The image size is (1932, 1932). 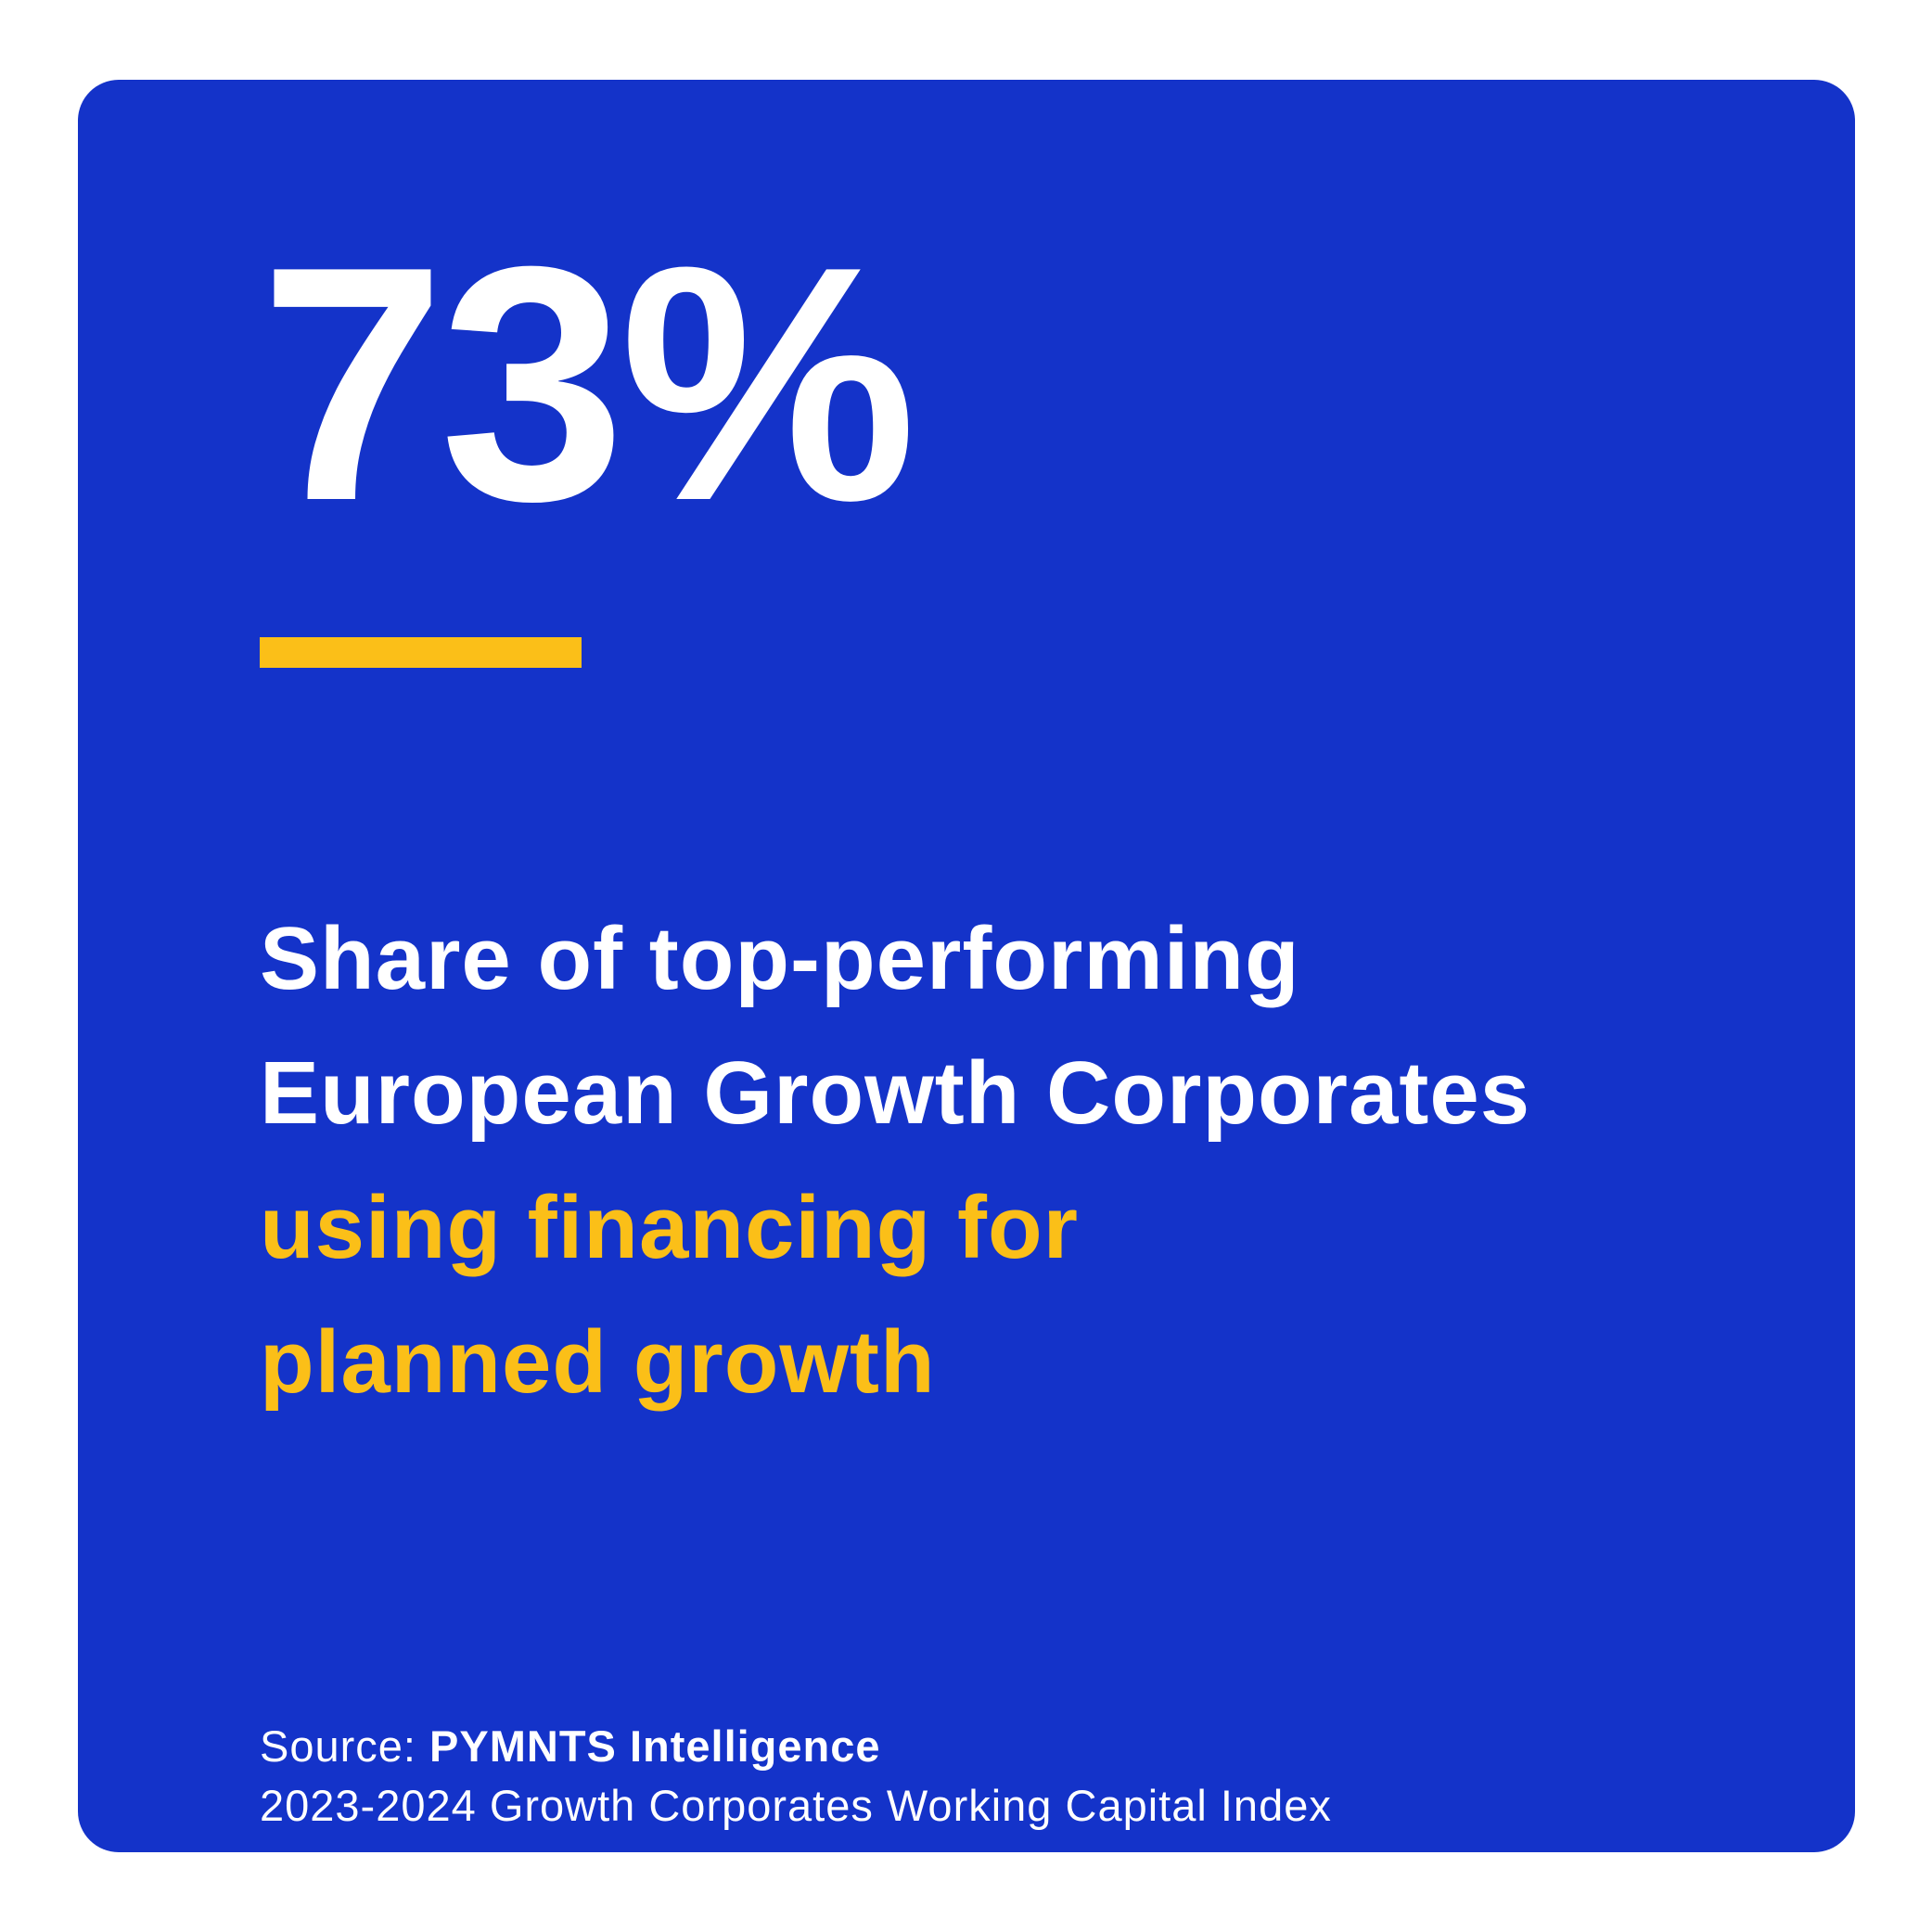 I want to click on description-highlight-line-2: planned growth, so click(x=598, y=1362).